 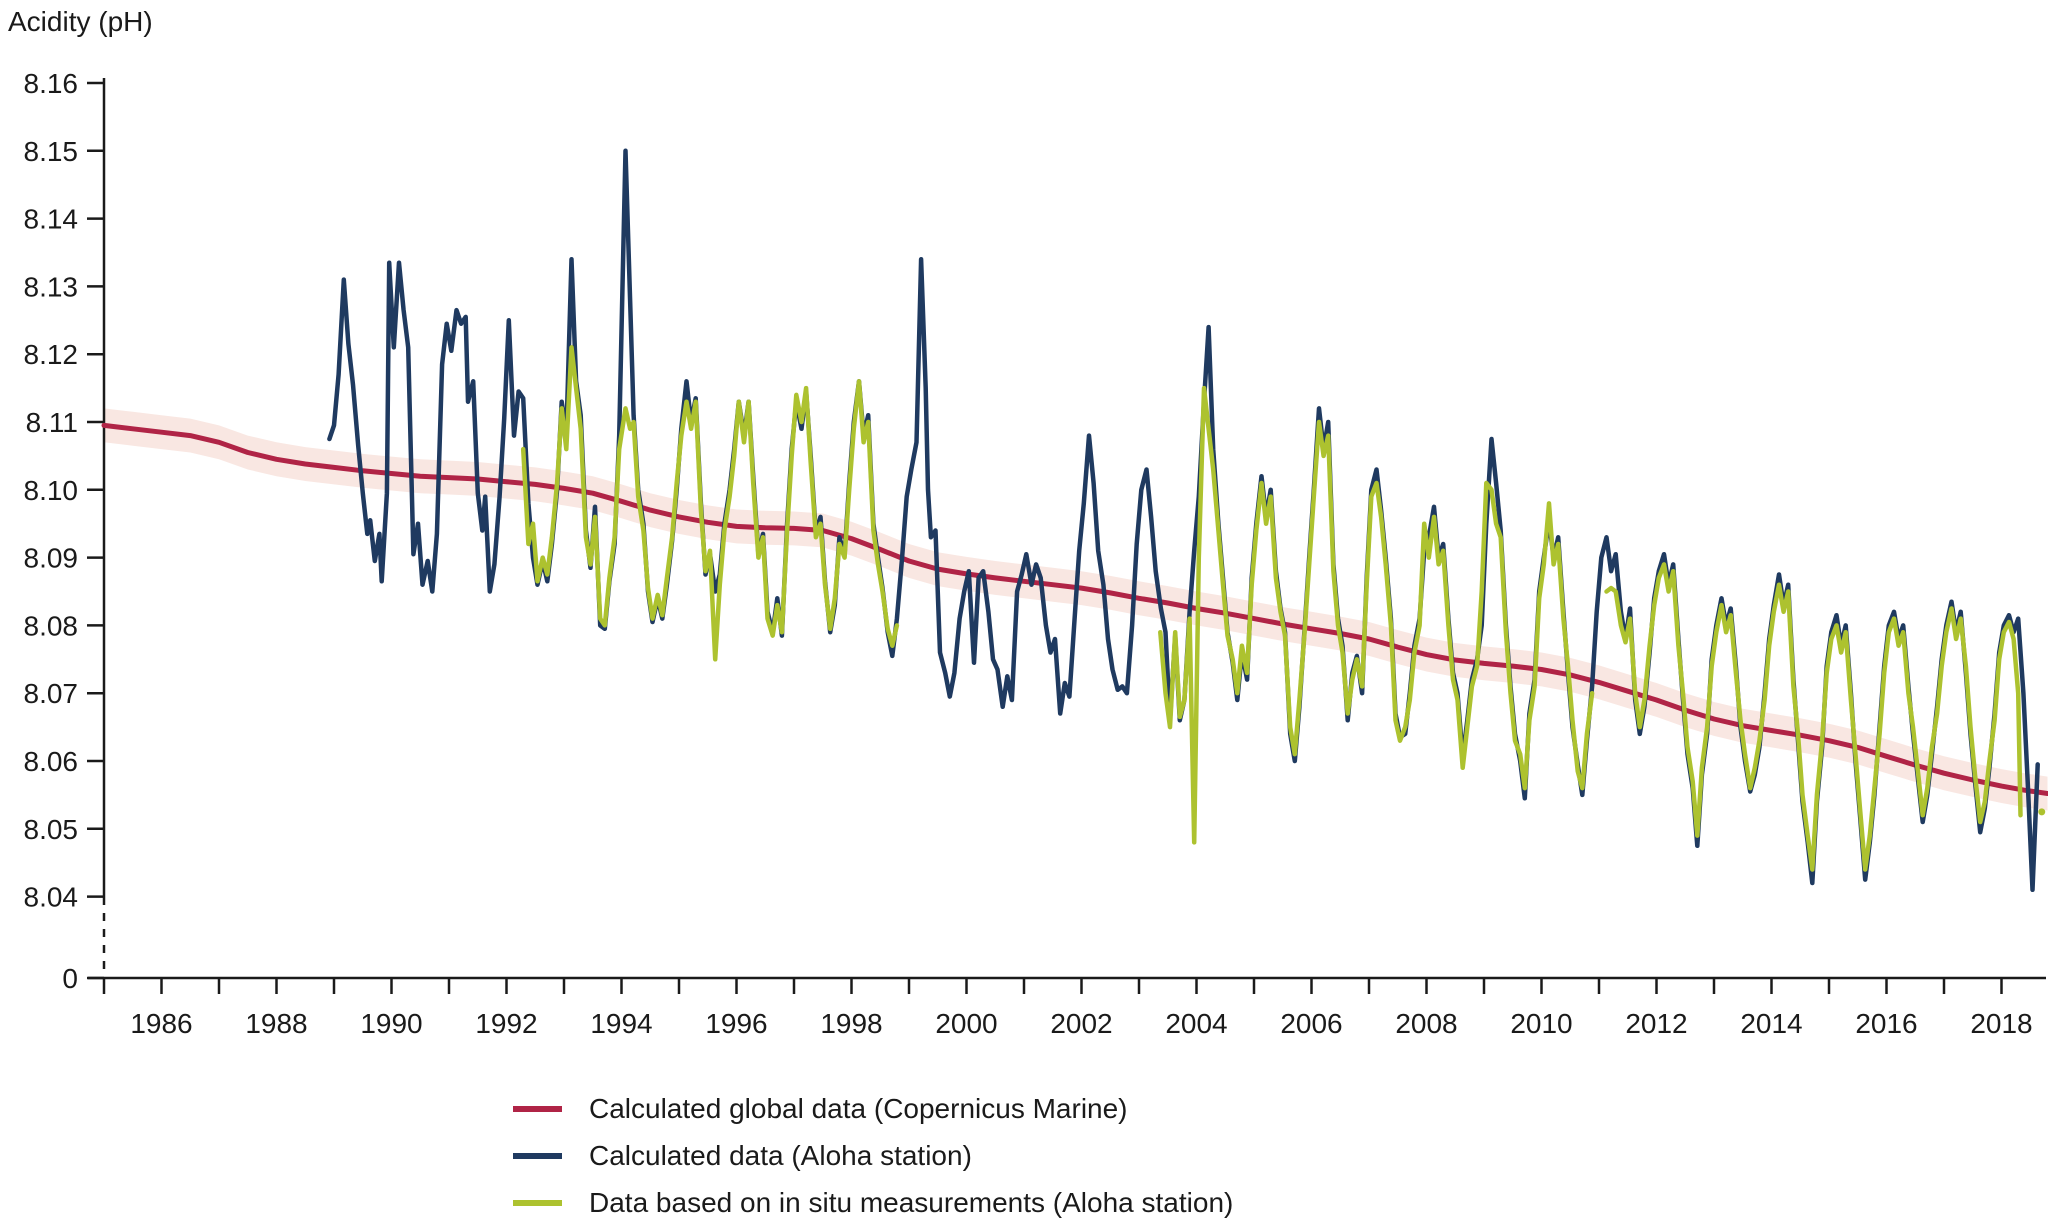 I want to click on y-axis-tick-label: 8.10, so click(x=51, y=490).